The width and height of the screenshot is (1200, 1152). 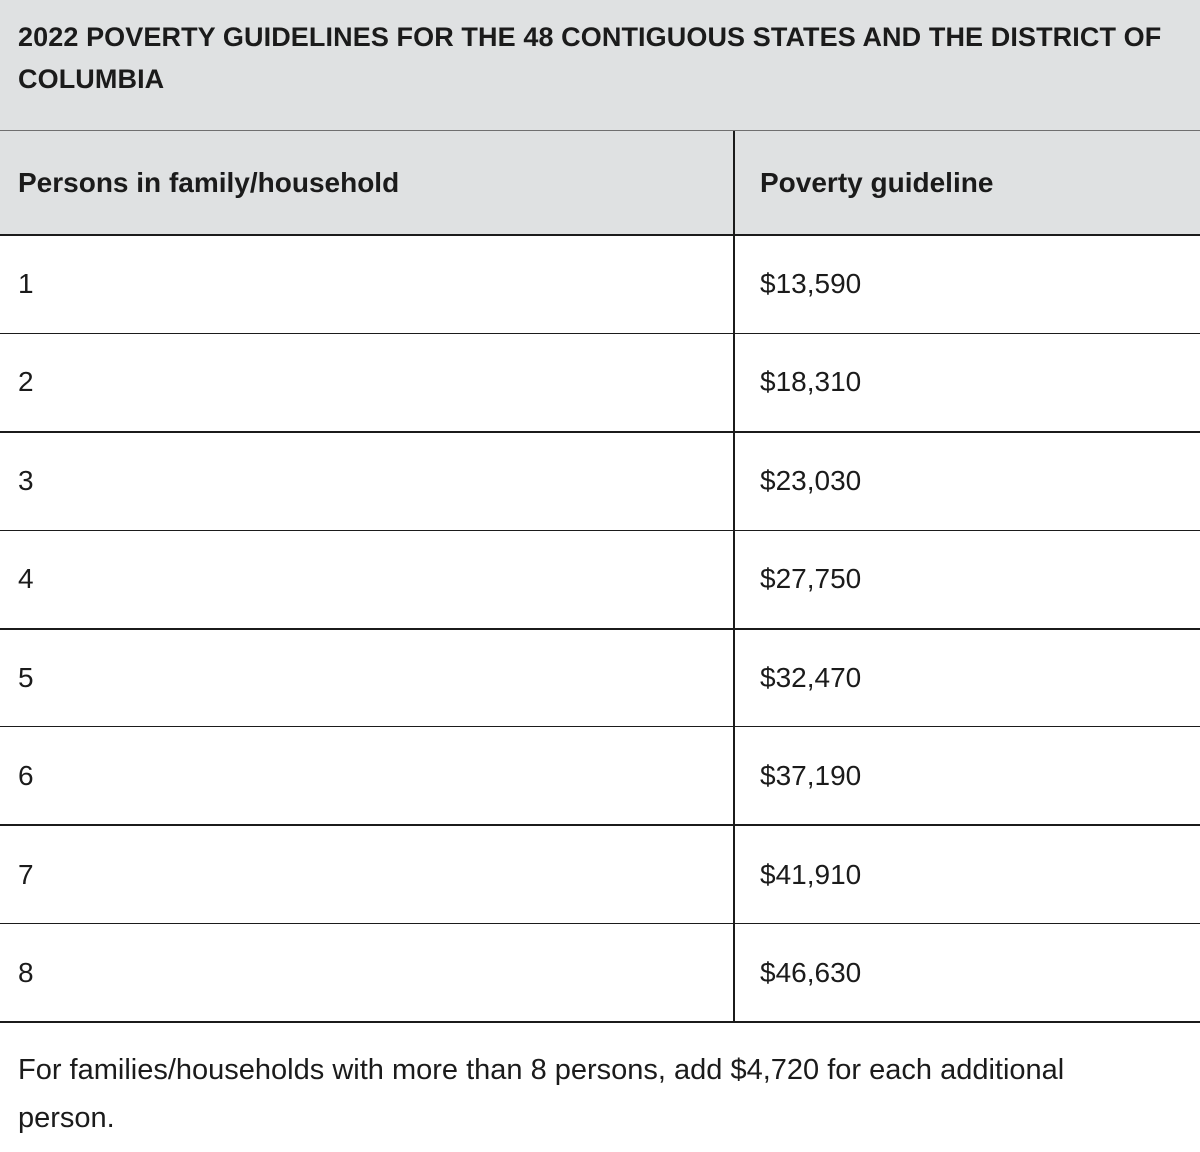 I want to click on persons-cell: 5, so click(x=367, y=678).